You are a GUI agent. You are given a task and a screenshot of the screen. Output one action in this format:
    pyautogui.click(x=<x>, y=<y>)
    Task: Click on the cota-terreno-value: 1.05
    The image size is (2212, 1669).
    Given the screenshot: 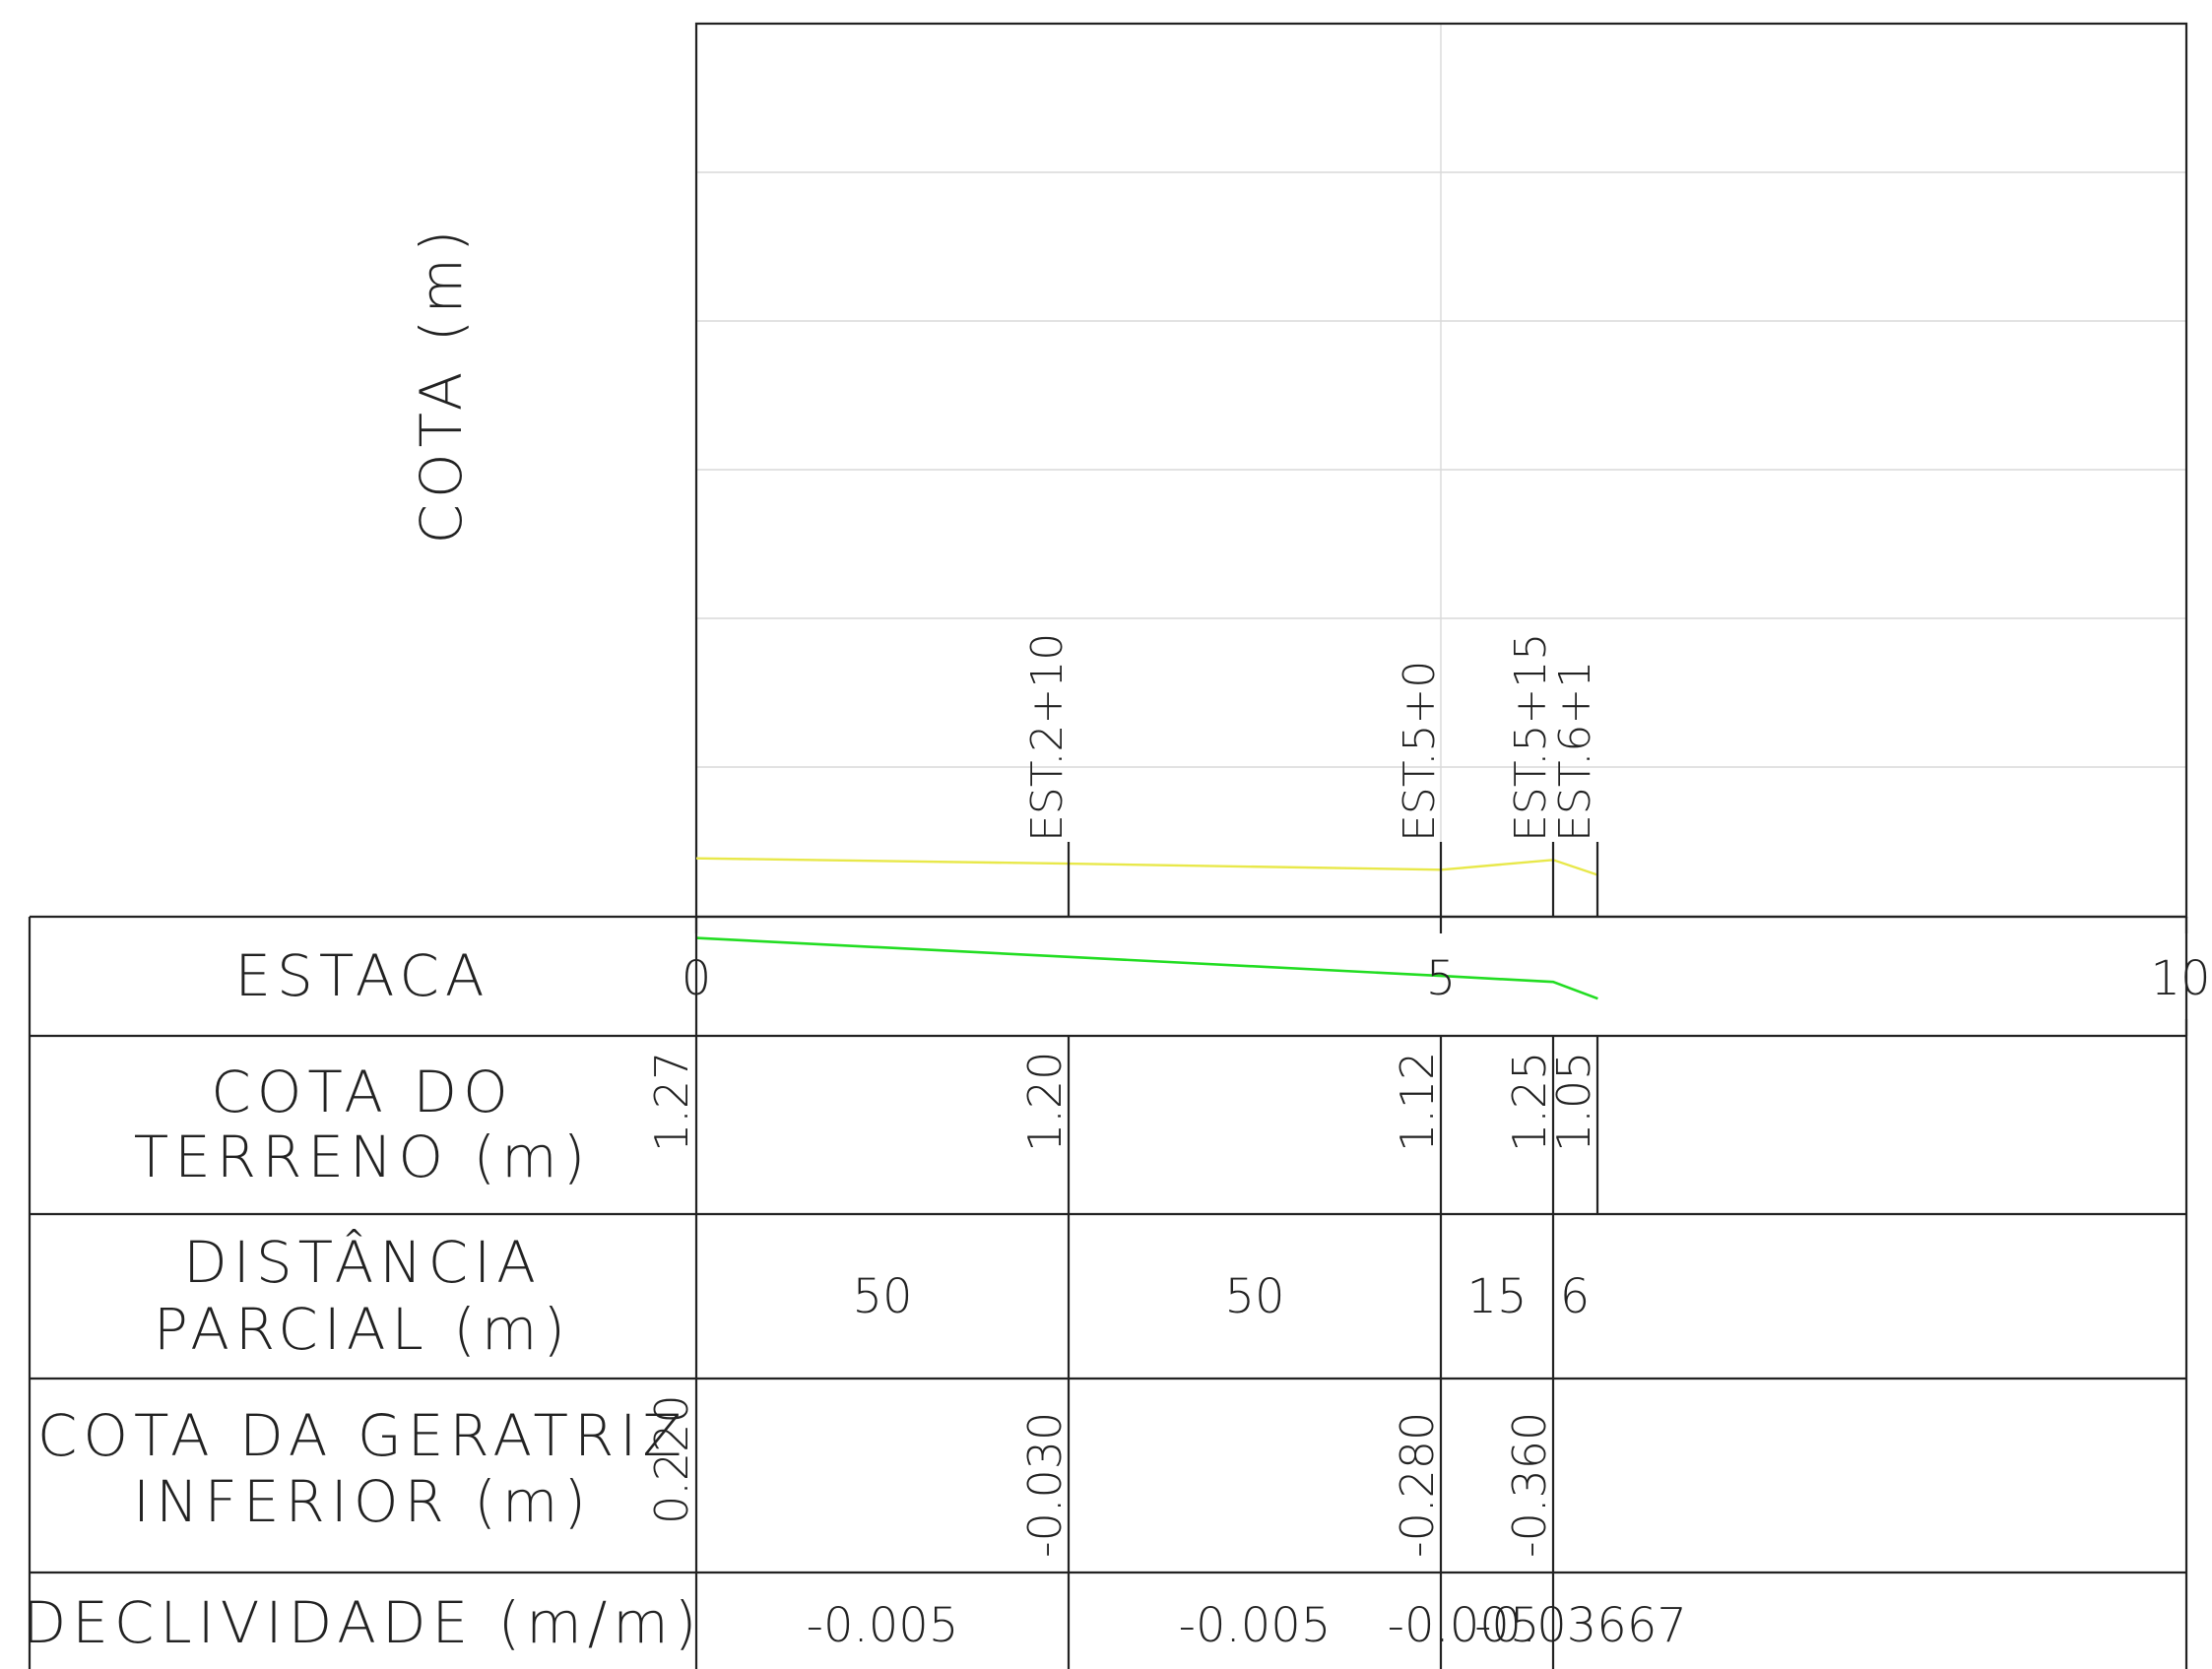 What is the action you would take?
    pyautogui.click(x=1573, y=1102)
    